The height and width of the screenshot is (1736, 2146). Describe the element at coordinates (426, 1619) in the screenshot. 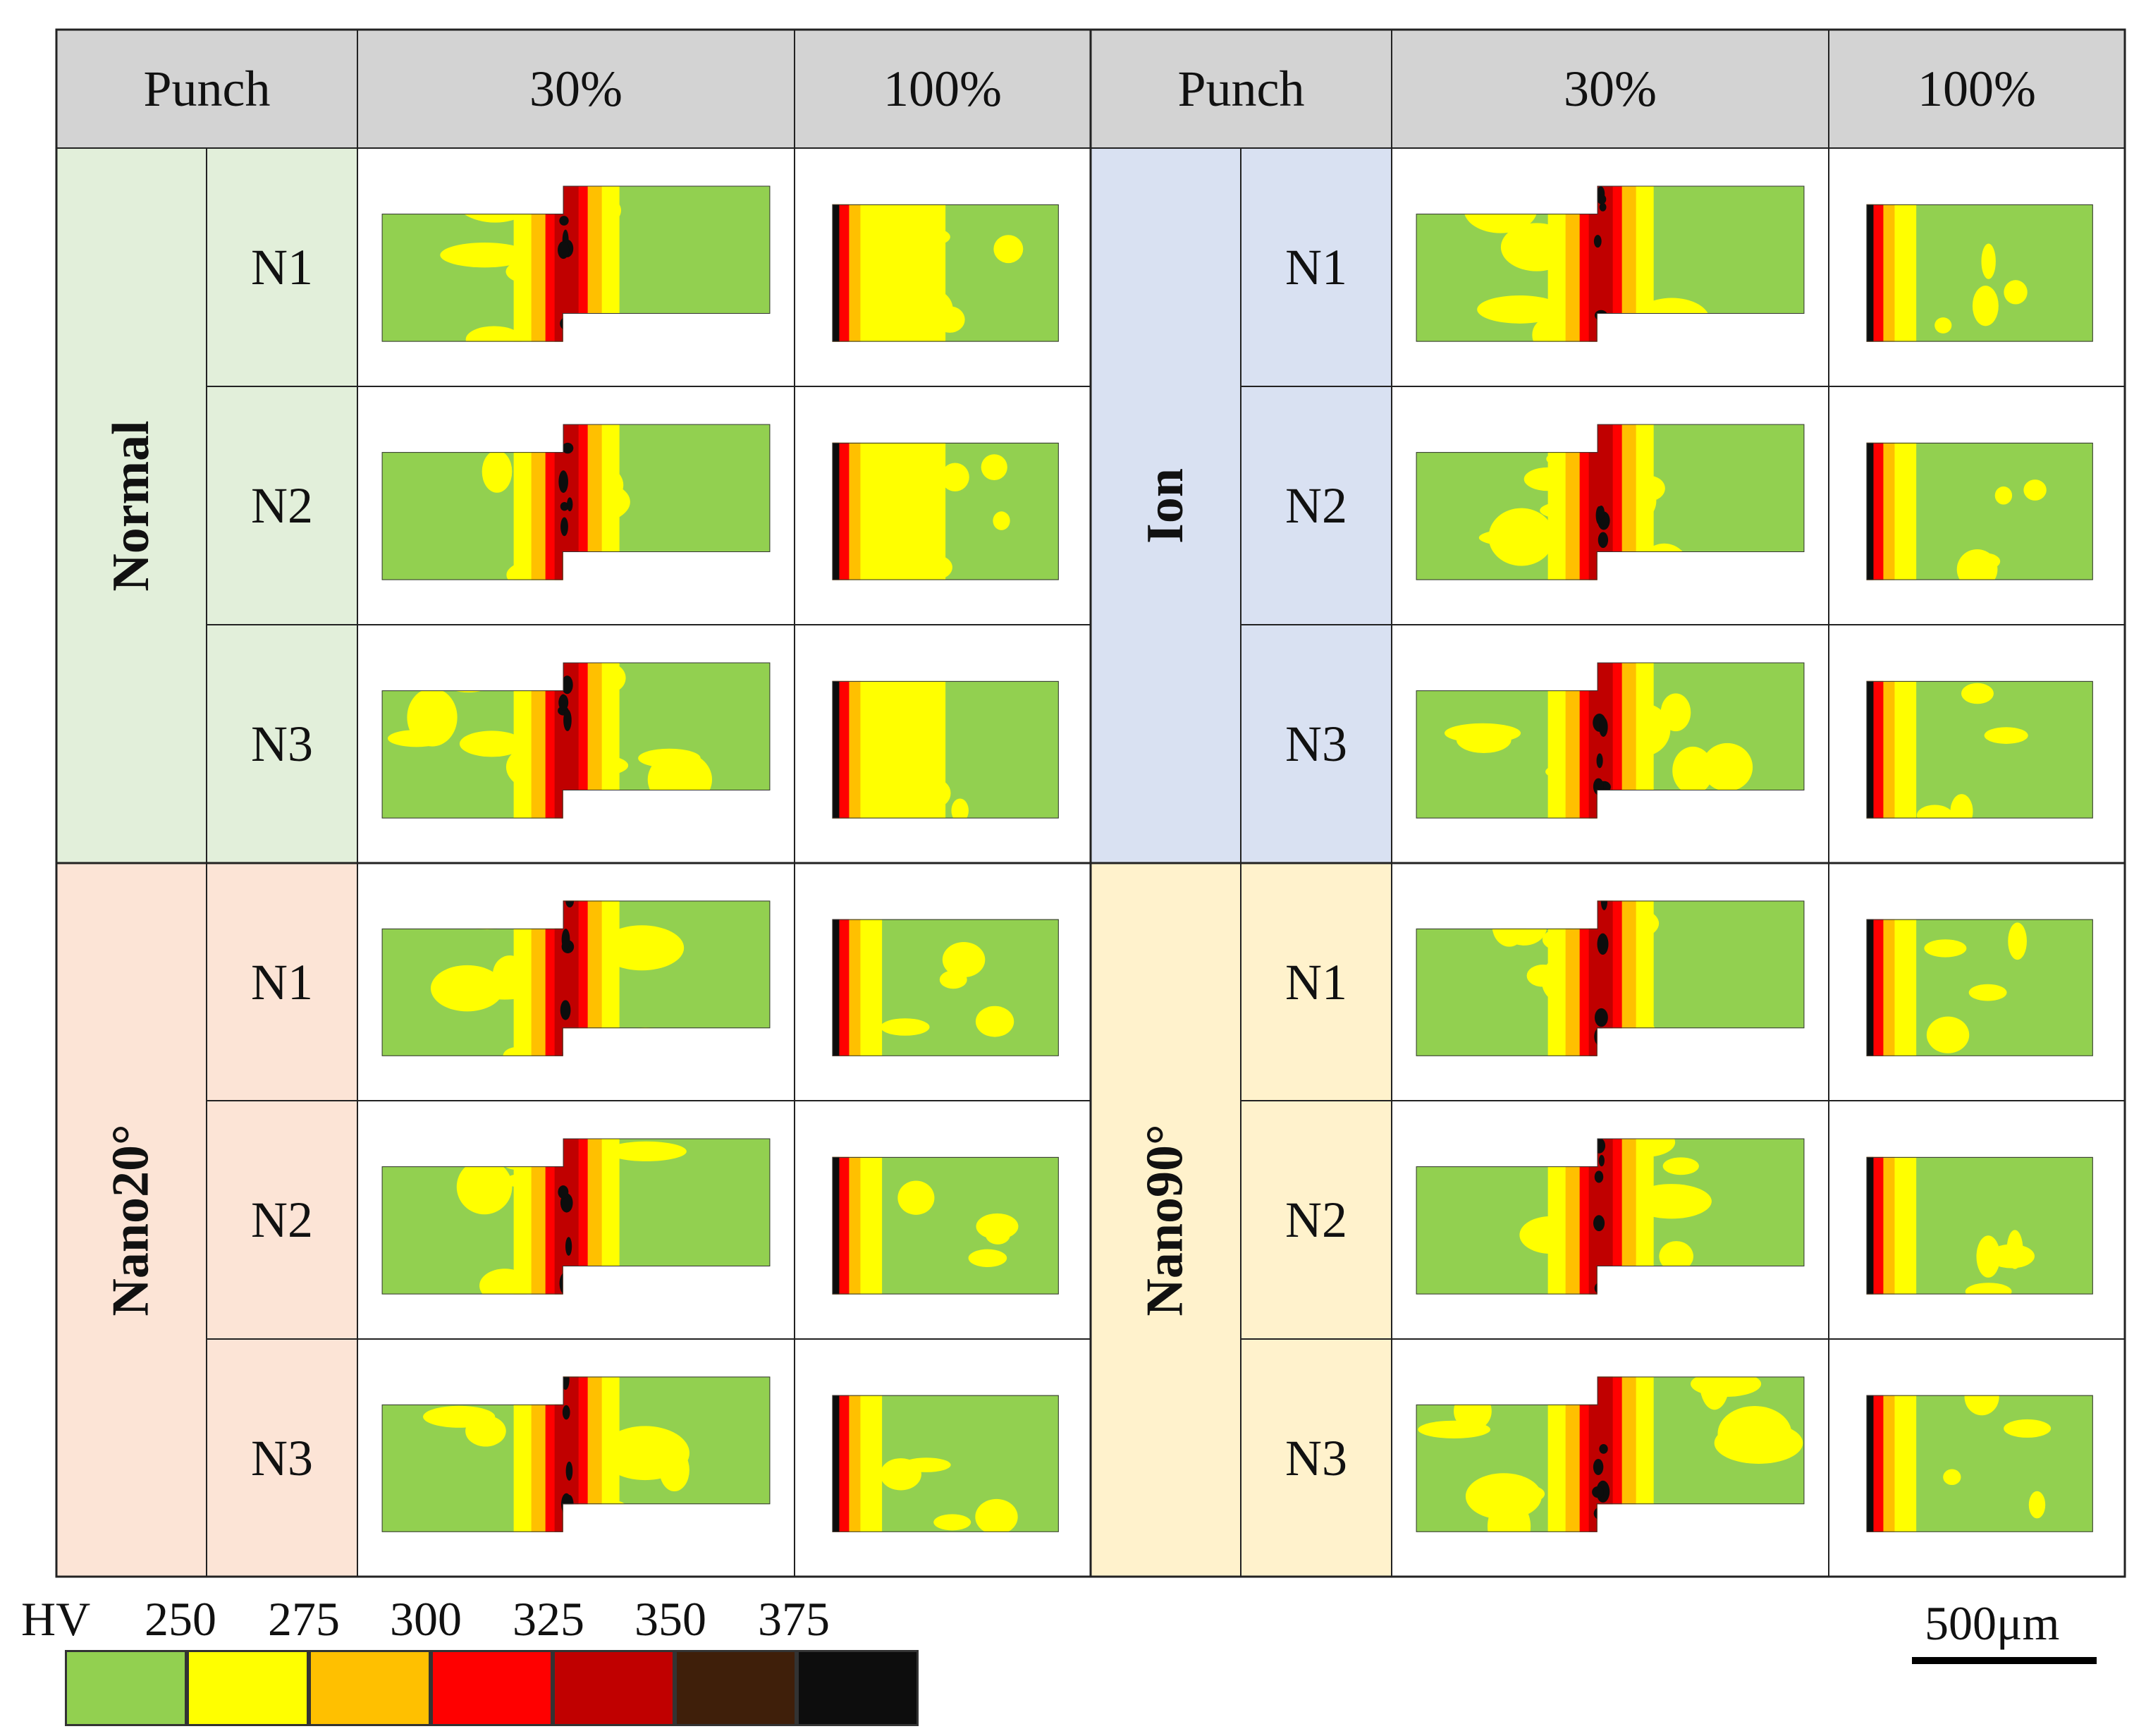

I see `legend-tick-300: 300` at that location.